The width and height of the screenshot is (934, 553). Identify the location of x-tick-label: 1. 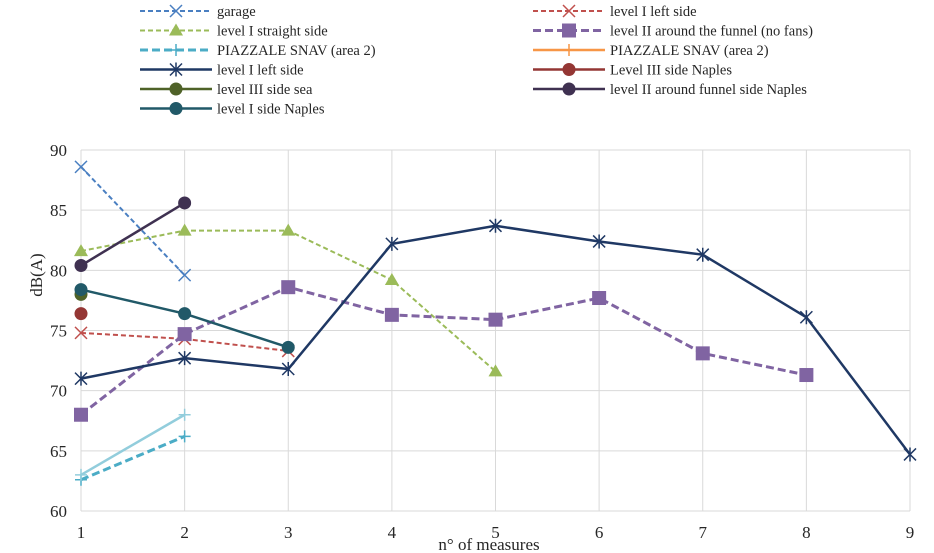
(81, 532).